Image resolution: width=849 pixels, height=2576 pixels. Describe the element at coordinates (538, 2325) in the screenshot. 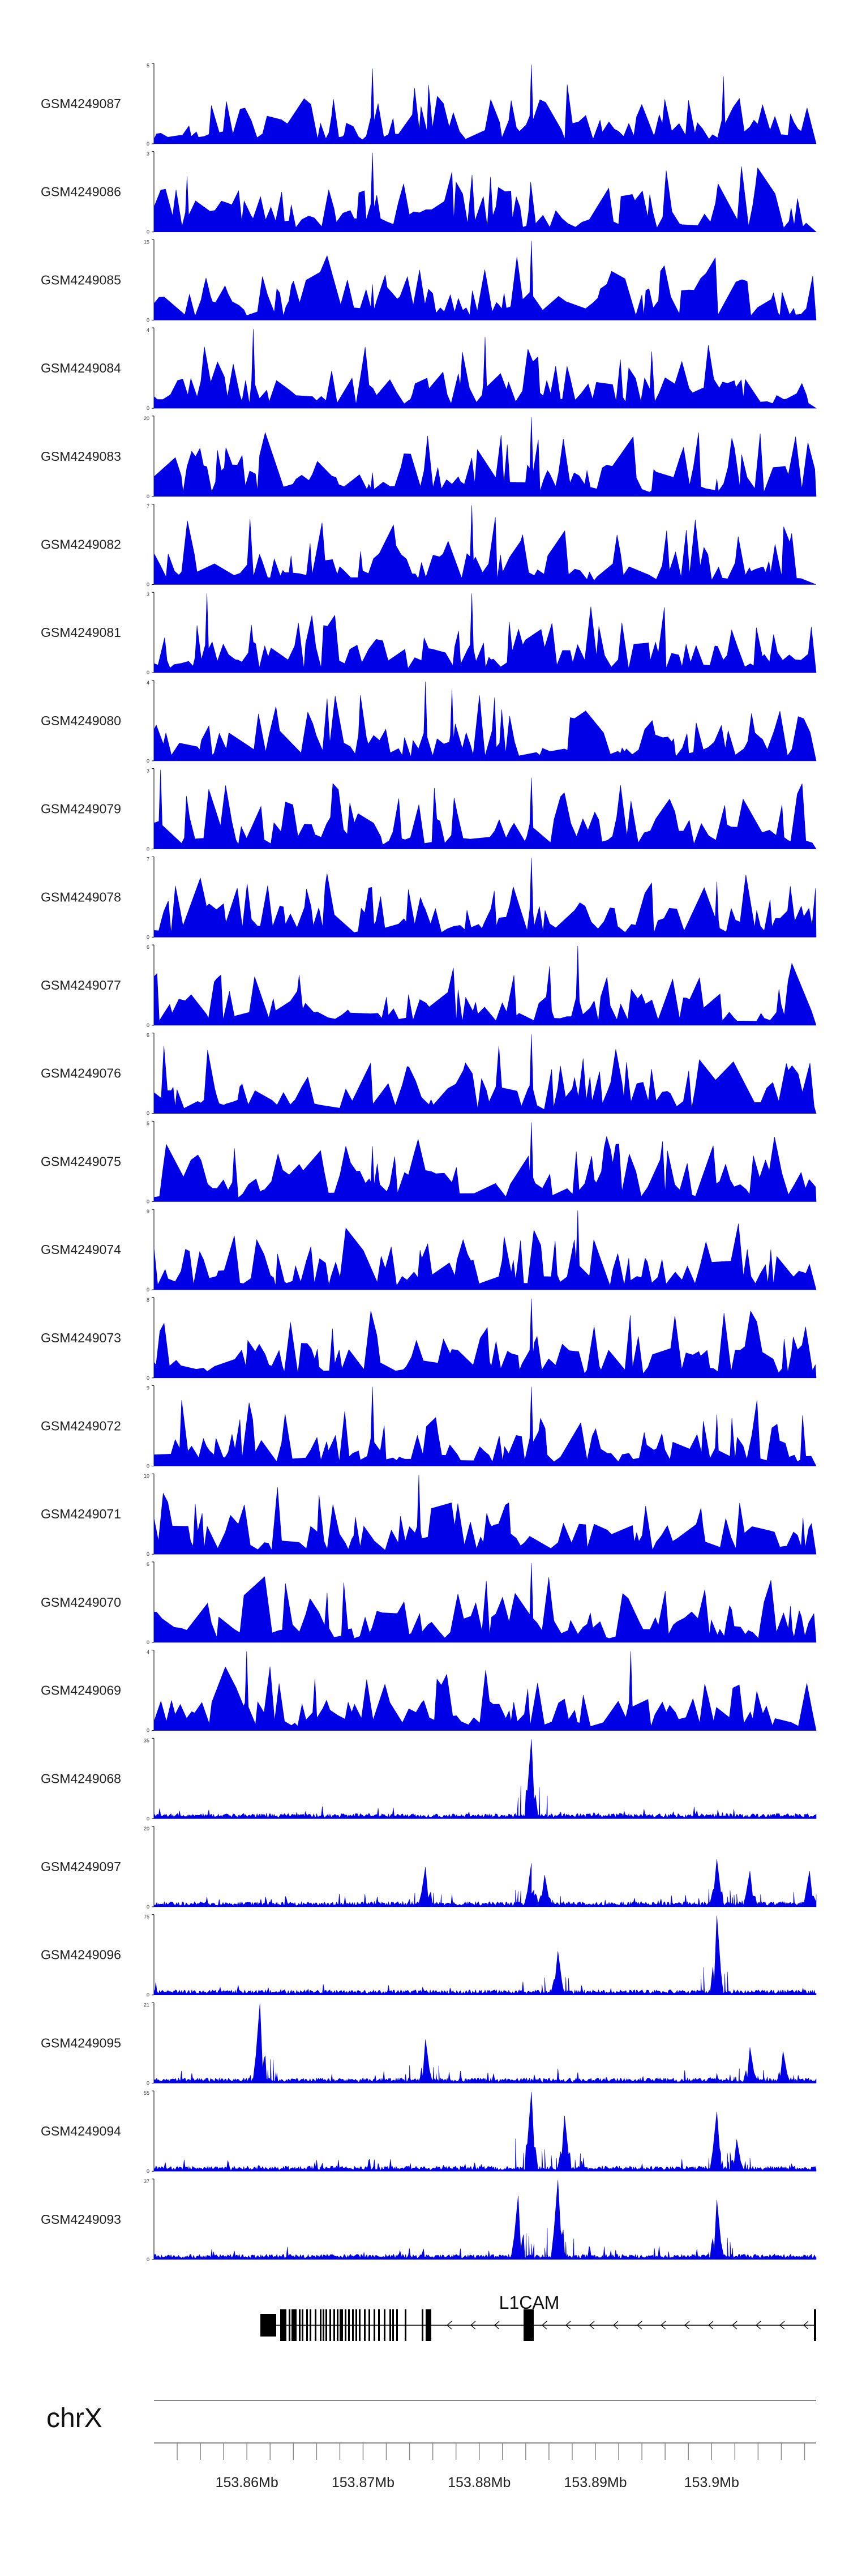

I see `gene-model-l1cam` at that location.